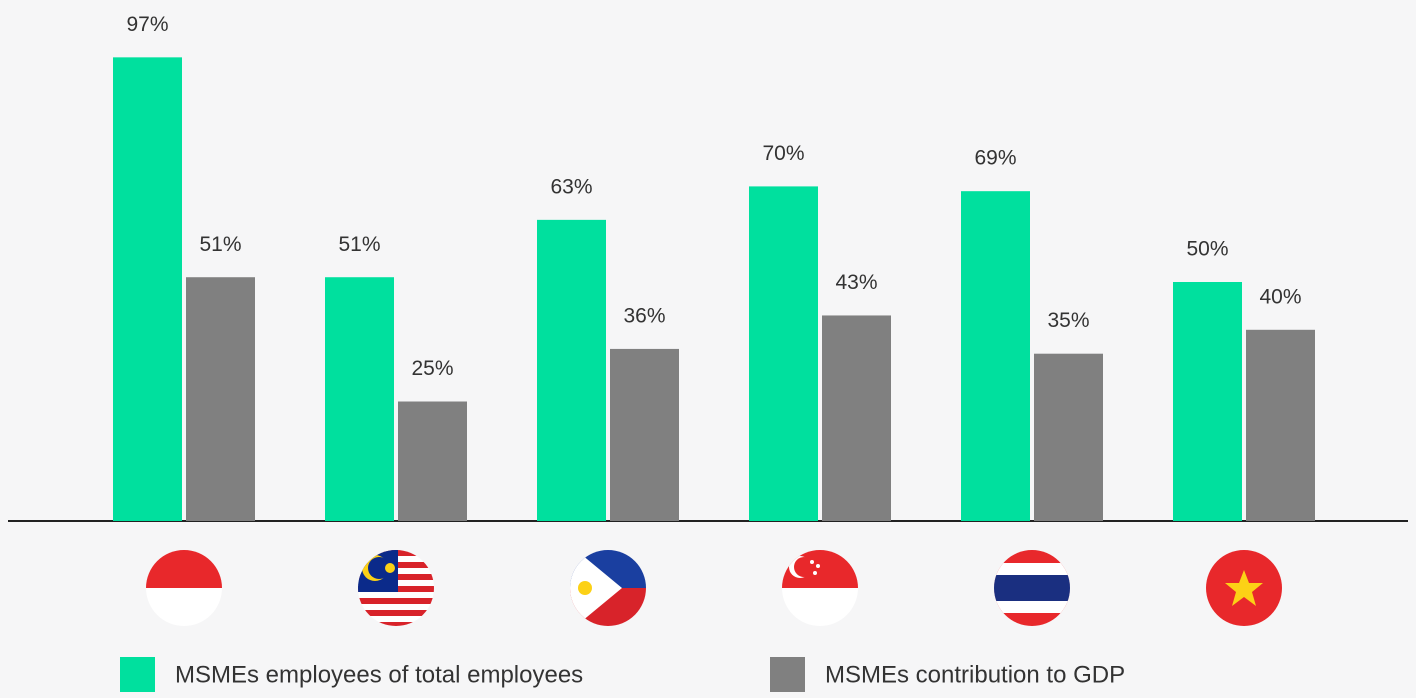 This screenshot has width=1416, height=698. I want to click on value-label: 97%, so click(147, 24).